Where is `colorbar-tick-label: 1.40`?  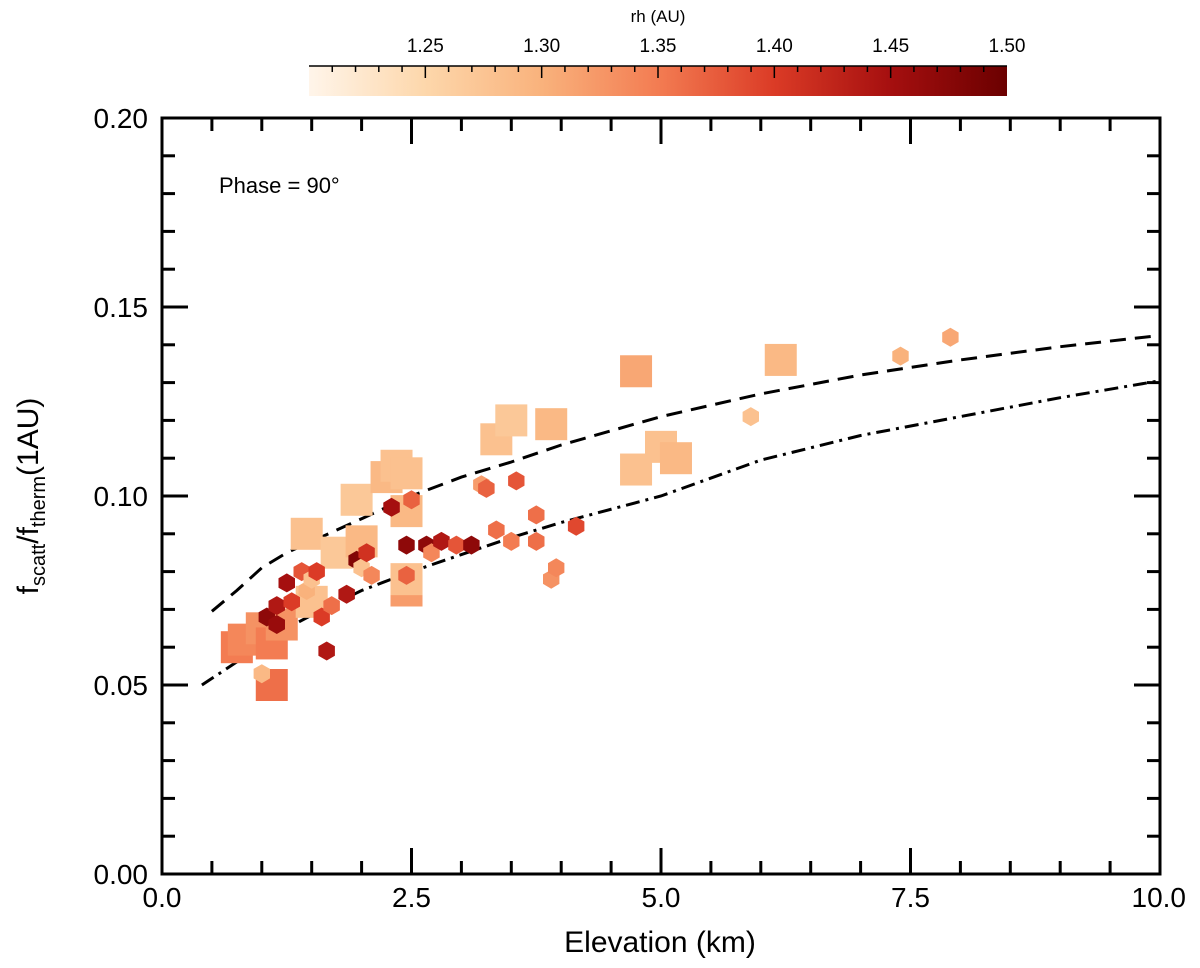 colorbar-tick-label: 1.40 is located at coordinates (774, 46).